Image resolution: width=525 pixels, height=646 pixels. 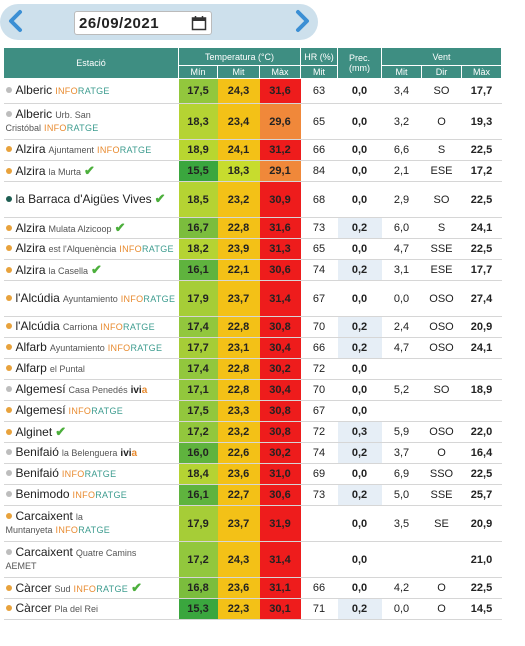 What do you see at coordinates (42, 494) in the screenshot?
I see `station-name: Benimodo` at bounding box center [42, 494].